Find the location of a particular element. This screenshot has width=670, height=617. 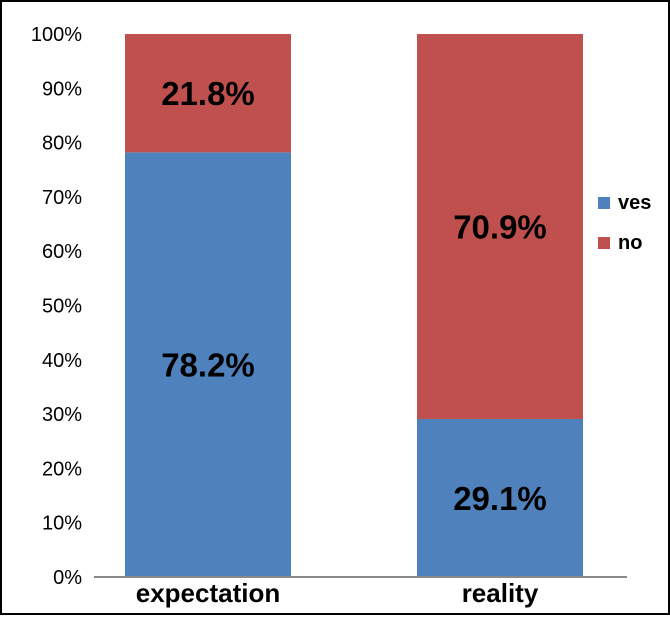

legend-label-ves: ves is located at coordinates (634, 203).